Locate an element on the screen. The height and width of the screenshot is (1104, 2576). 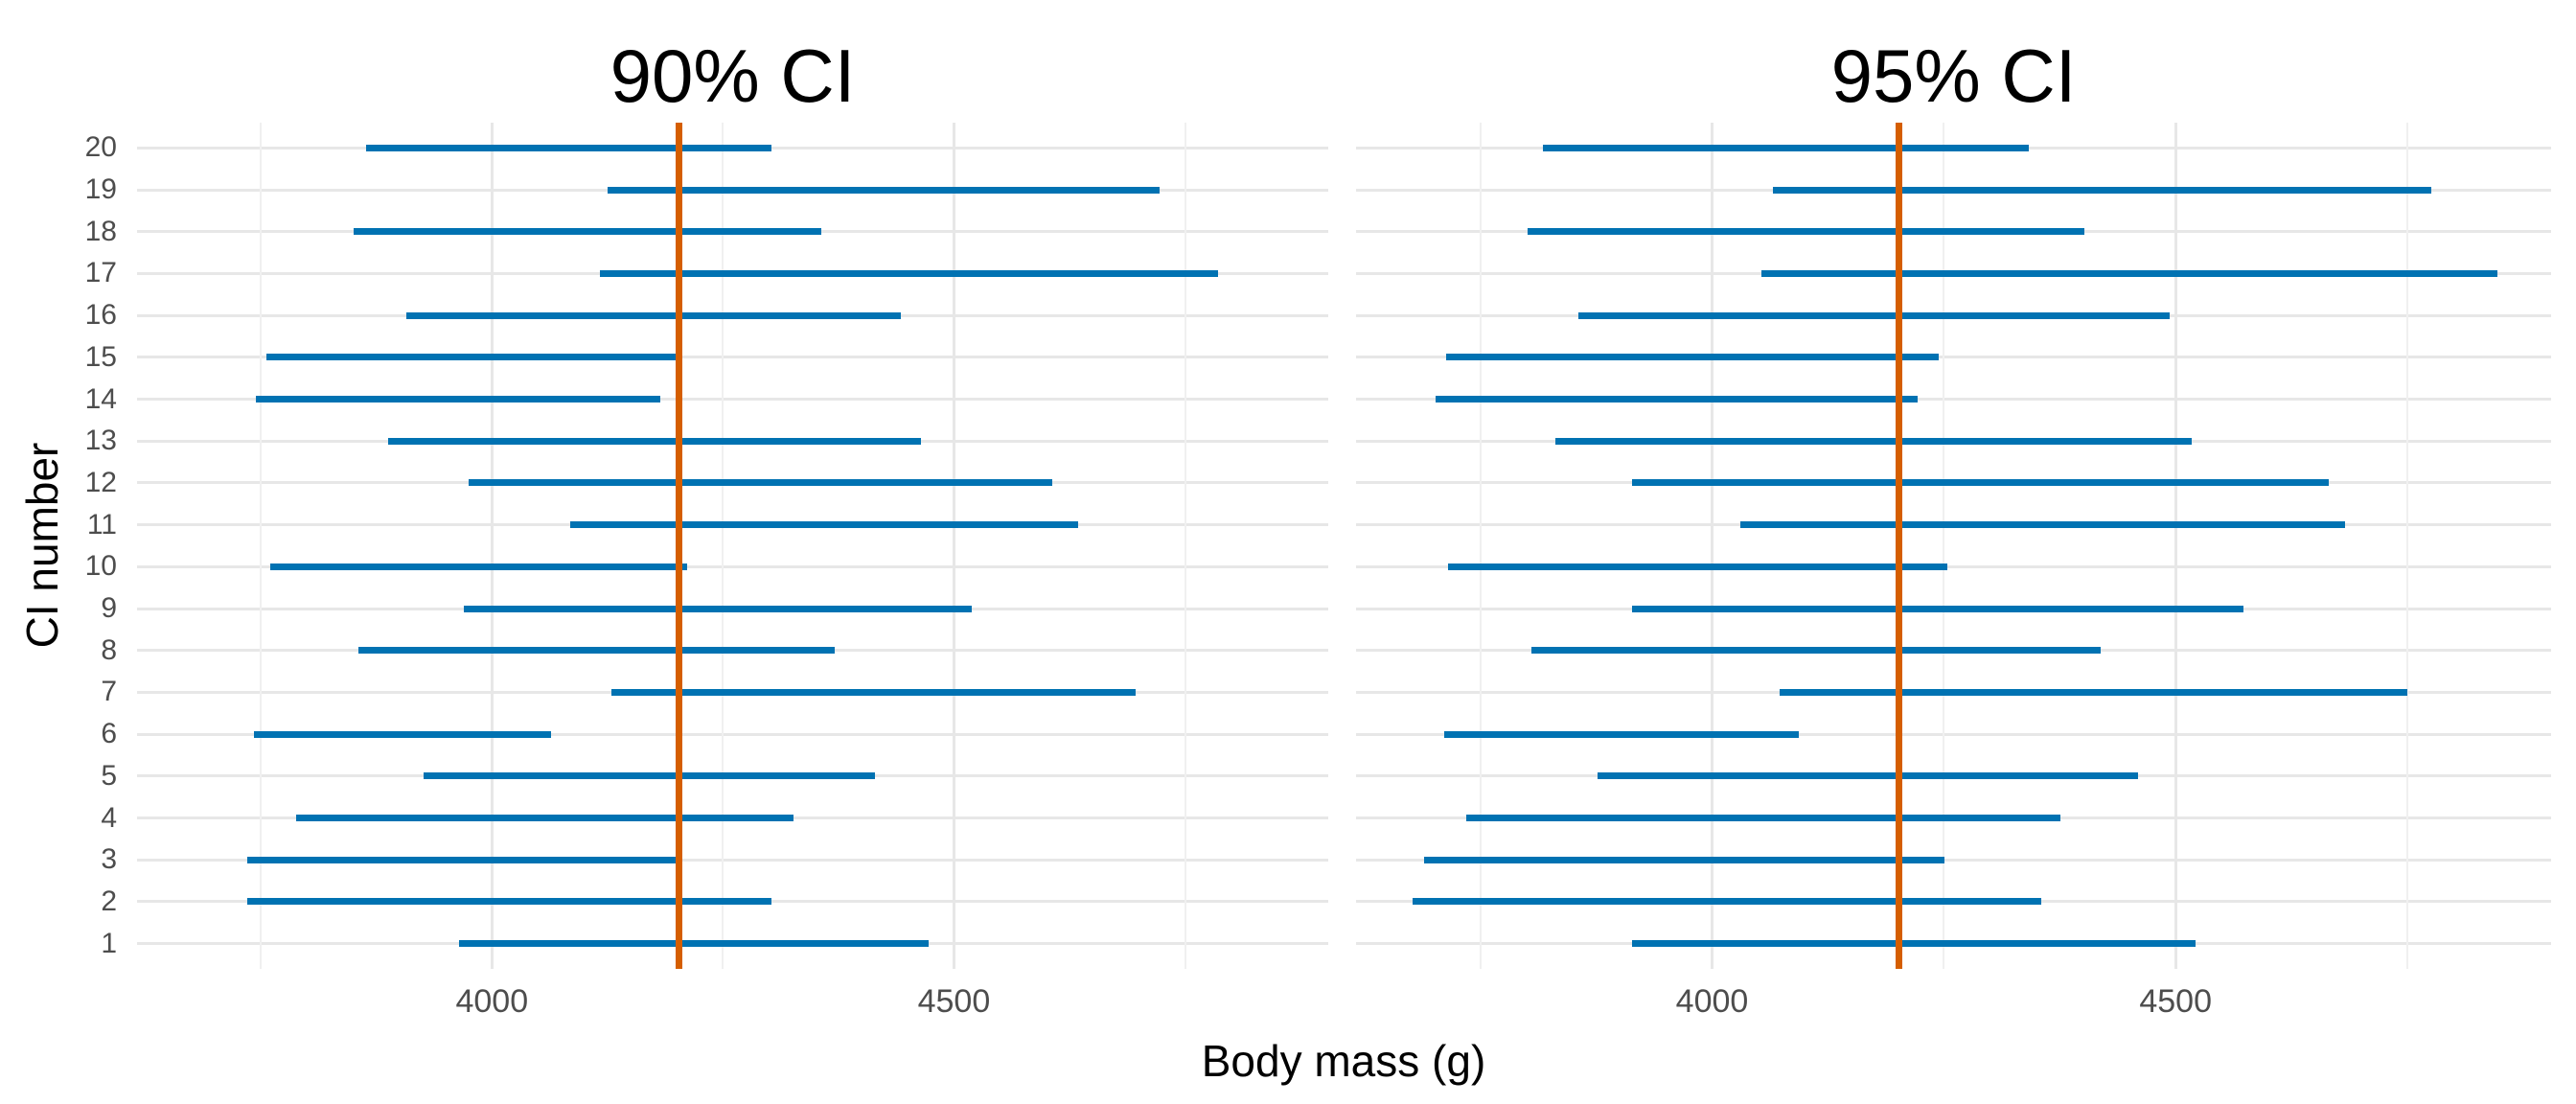
y-tick-label-18: 18 is located at coordinates (100, 231).